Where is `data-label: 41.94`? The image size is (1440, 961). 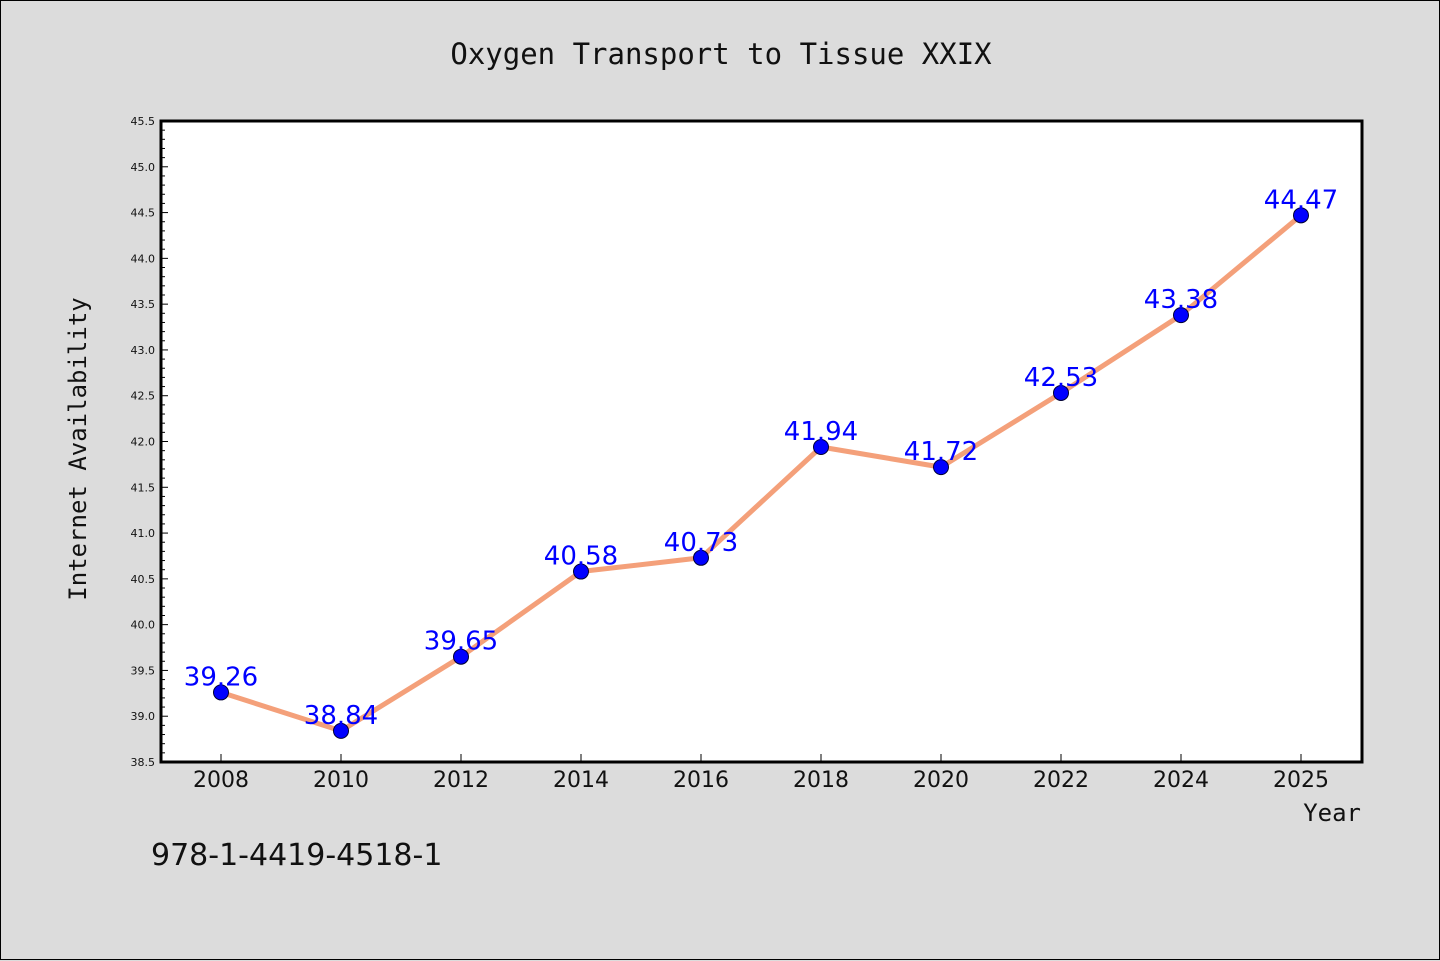 data-label: 41.94 is located at coordinates (821, 432).